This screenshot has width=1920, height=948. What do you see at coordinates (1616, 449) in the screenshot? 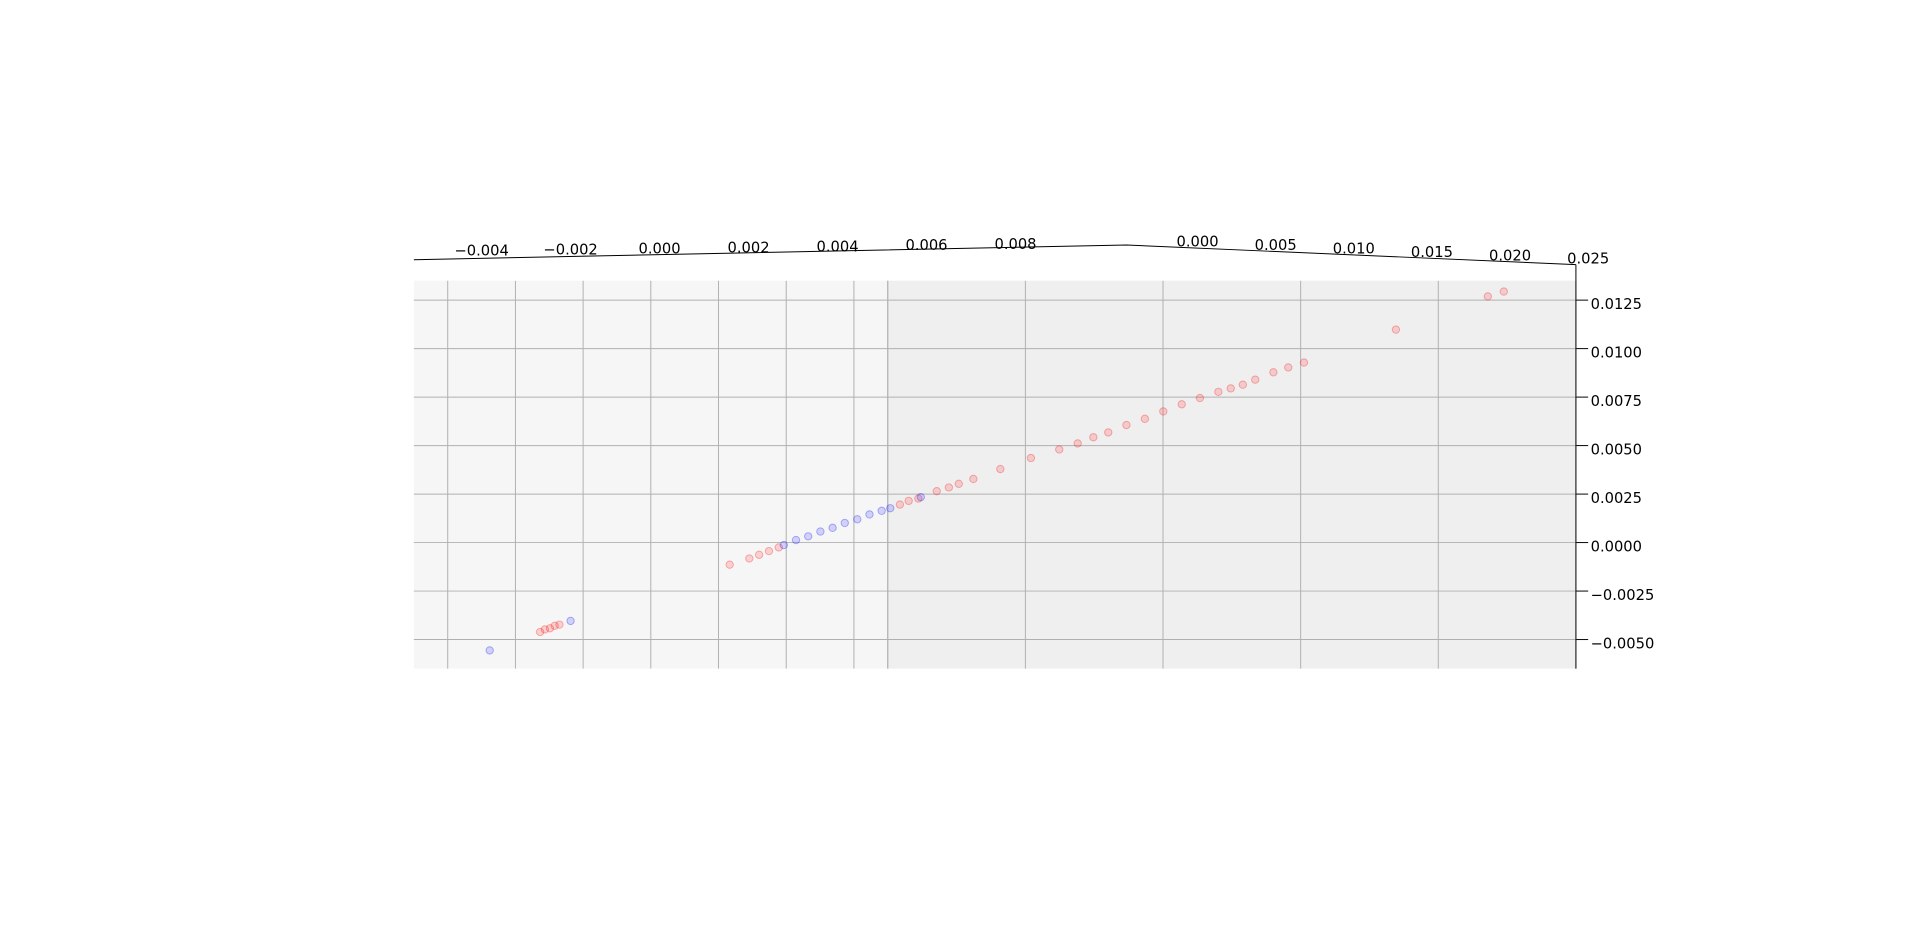
I see `z-tick-label: 0.0050` at bounding box center [1616, 449].